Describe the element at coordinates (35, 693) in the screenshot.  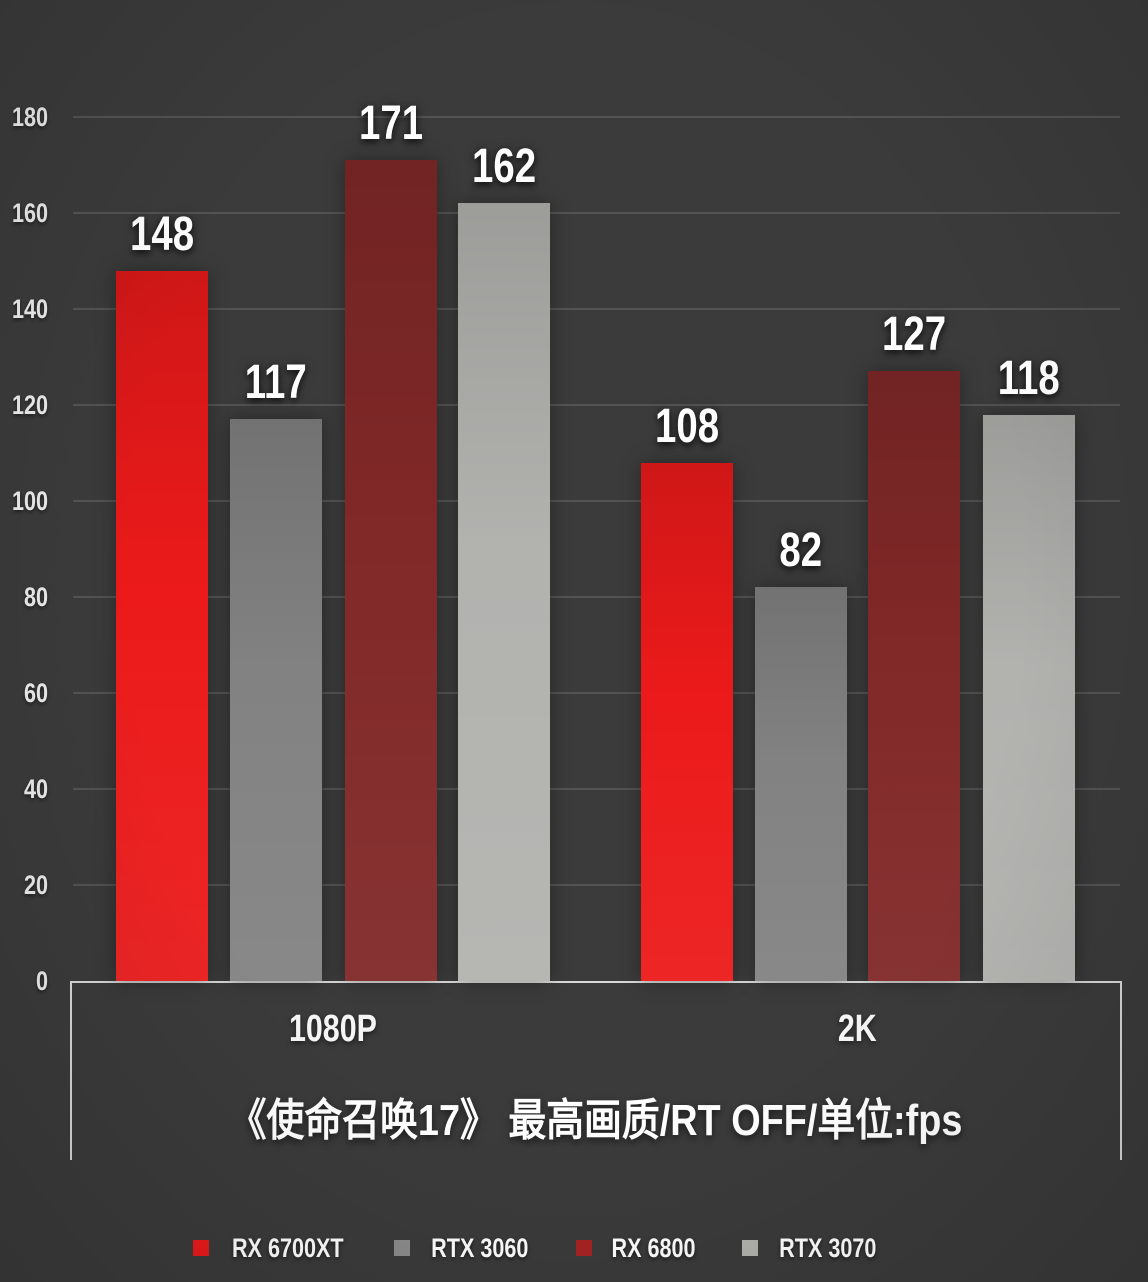
I see `y-axis-tick-label: 60` at that location.